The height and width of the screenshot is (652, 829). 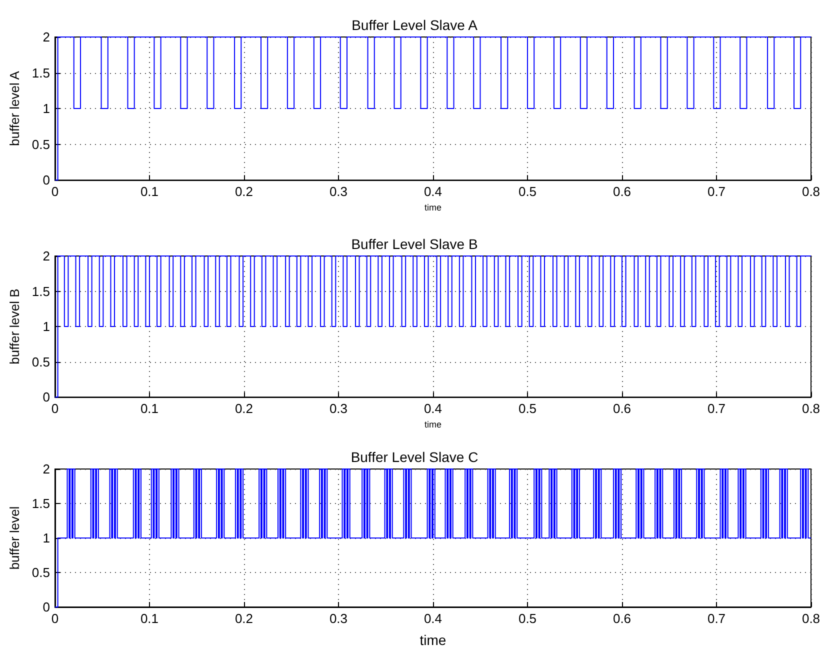 I want to click on y-axis-title: buffer level, so click(x=14, y=538).